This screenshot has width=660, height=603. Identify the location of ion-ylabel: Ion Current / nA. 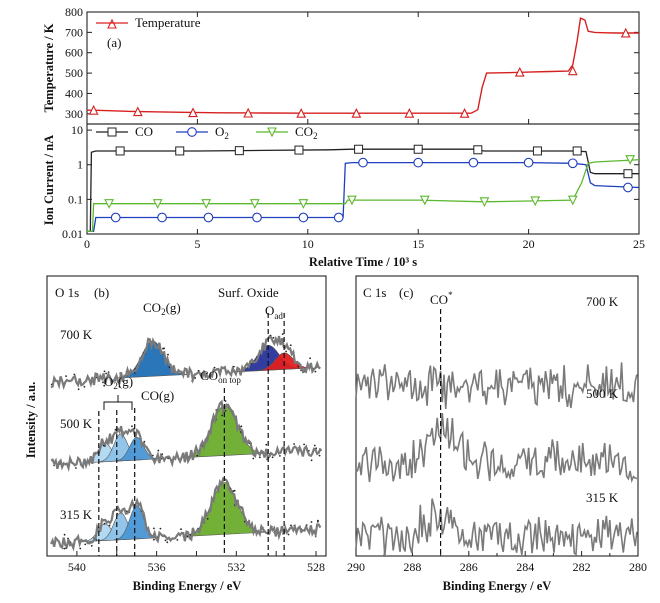
(49, 180).